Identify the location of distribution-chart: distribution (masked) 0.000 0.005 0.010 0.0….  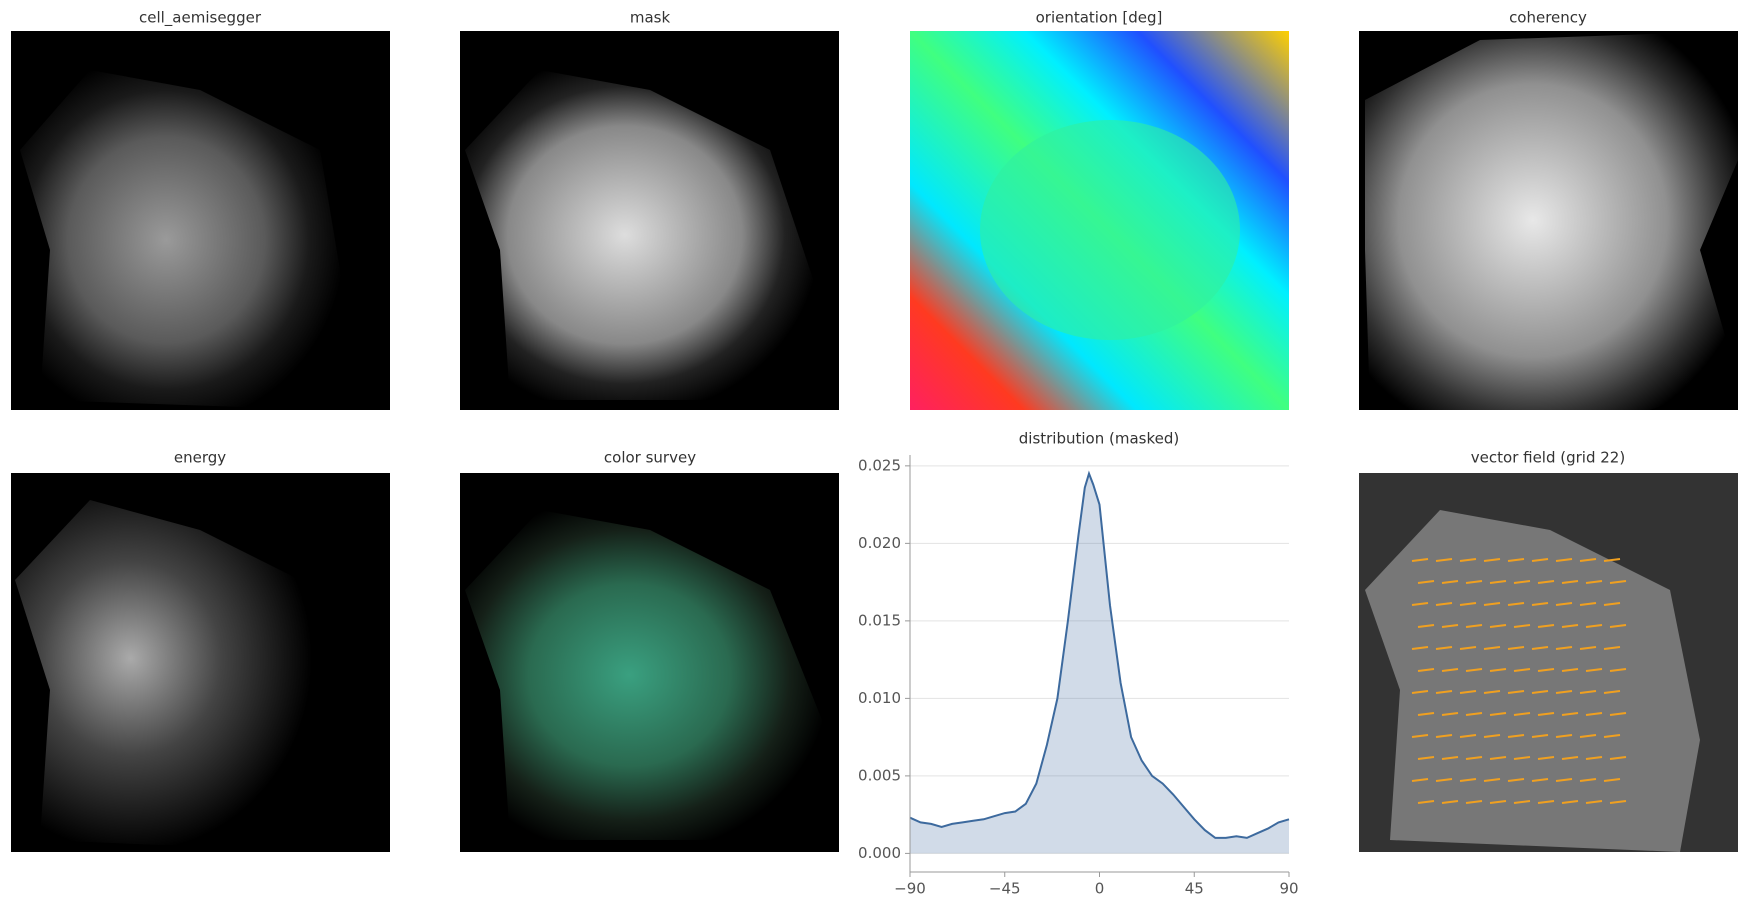
(1078, 664).